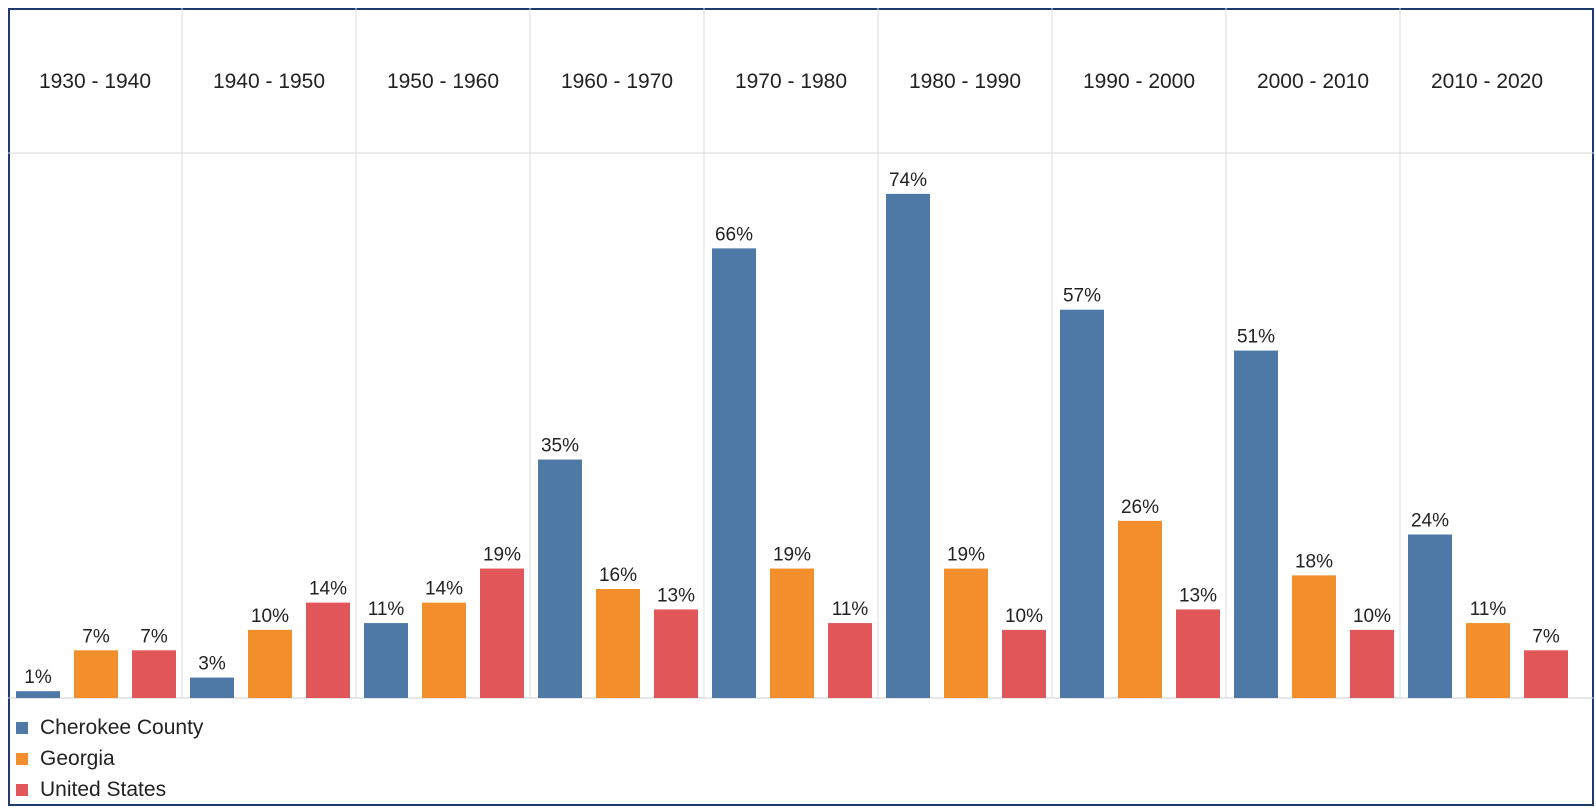  Describe the element at coordinates (22, 727) in the screenshot. I see `legend-swatch-cherokee-county` at that location.